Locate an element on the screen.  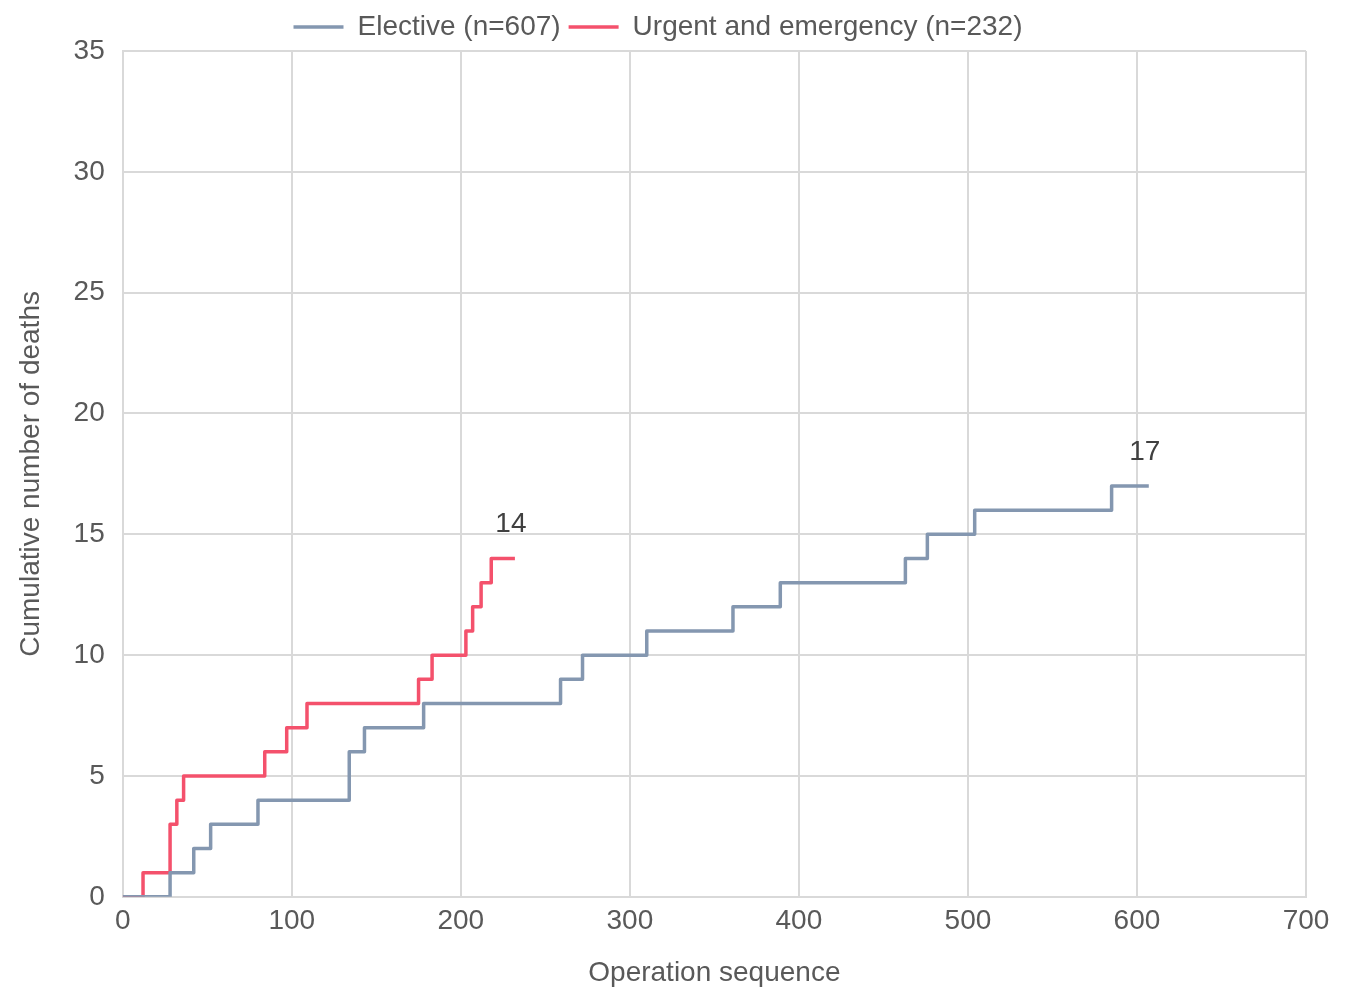
x-axis-title: Operation sequence is located at coordinates (714, 971).